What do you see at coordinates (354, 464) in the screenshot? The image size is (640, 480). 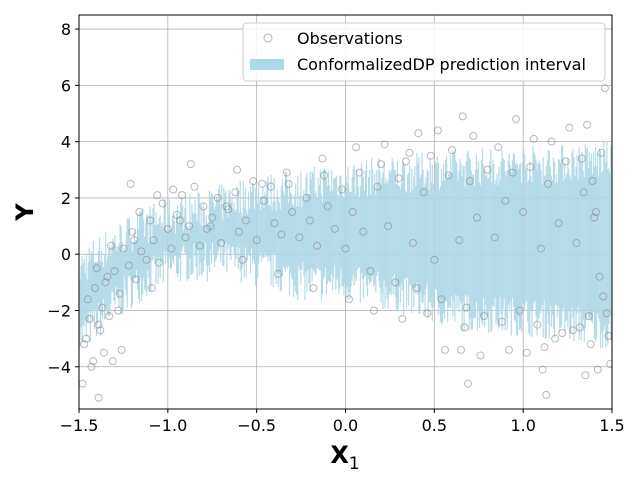 I see `x-axis-title-subscript: 1` at bounding box center [354, 464].